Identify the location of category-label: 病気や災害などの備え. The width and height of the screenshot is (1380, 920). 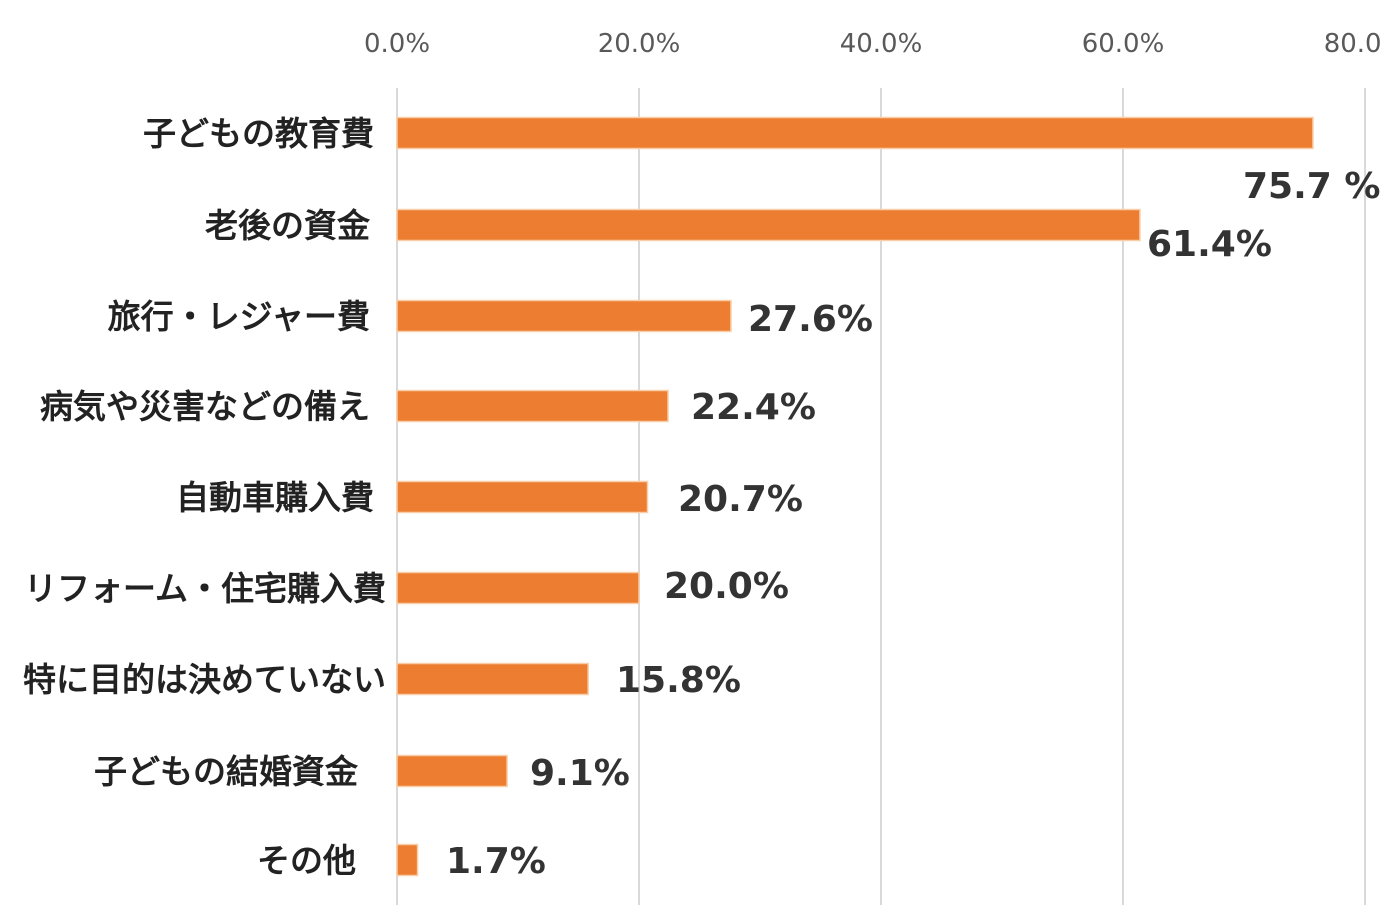
(205, 406).